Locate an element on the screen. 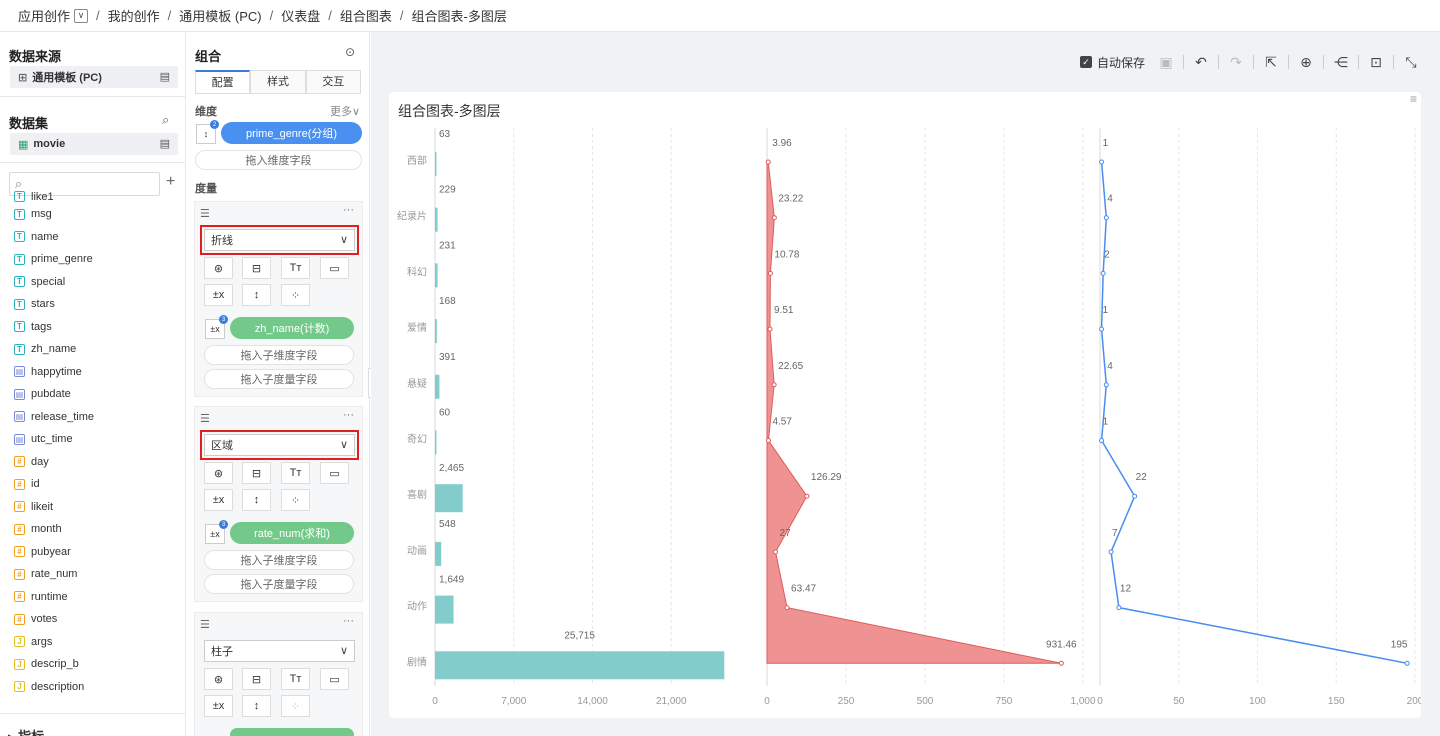 The width and height of the screenshot is (1440, 736). x-tick-label: 0 is located at coordinates (435, 701).